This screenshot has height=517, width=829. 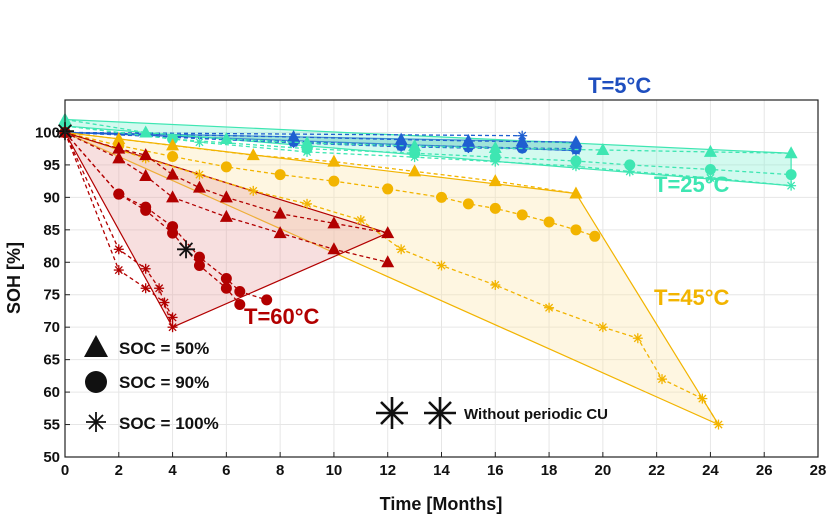 What do you see at coordinates (280, 470) in the screenshot?
I see `x-tick-label: 8` at bounding box center [280, 470].